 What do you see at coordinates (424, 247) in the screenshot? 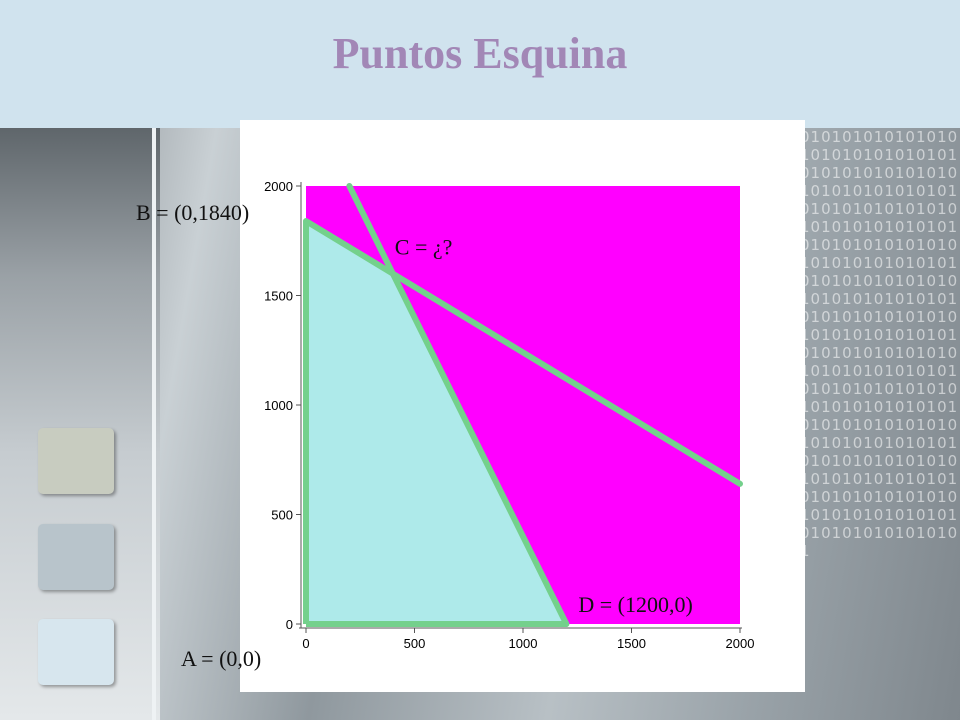
I see `corner-label-c: C = ¿?` at bounding box center [424, 247].